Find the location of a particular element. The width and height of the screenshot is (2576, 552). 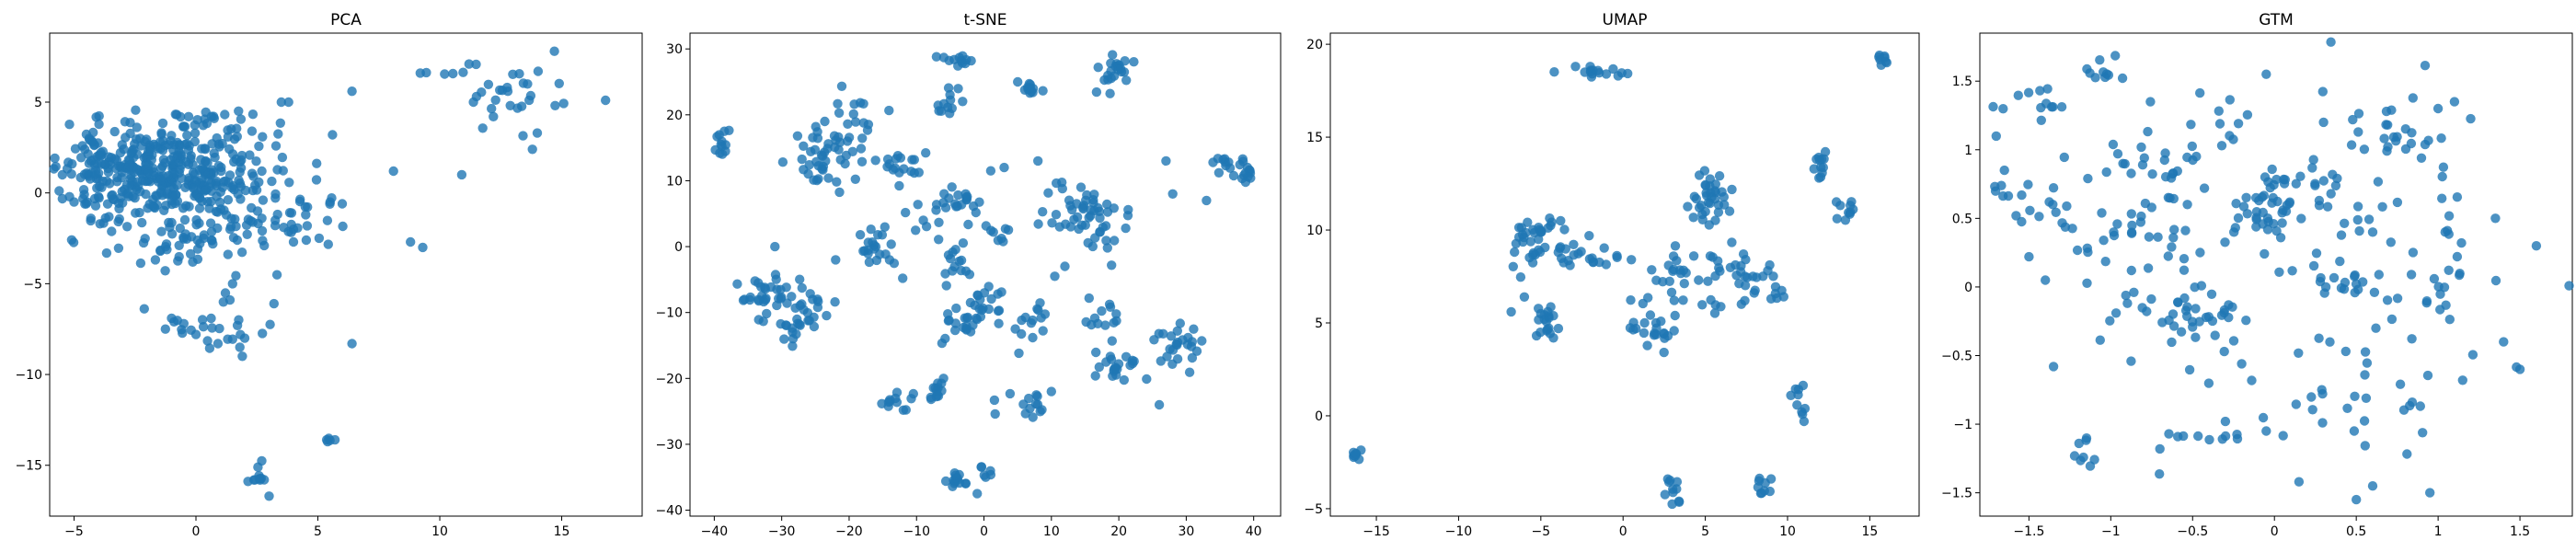

gtm-x-tick-label: −0.5 is located at coordinates (2192, 531).